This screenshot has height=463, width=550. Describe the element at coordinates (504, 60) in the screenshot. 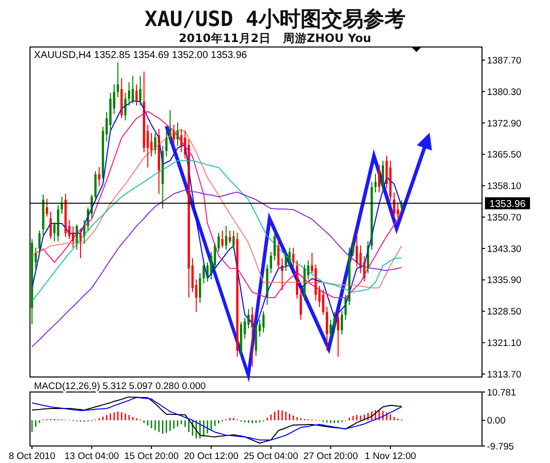

I see `y-tick-label: 1387.70` at that location.